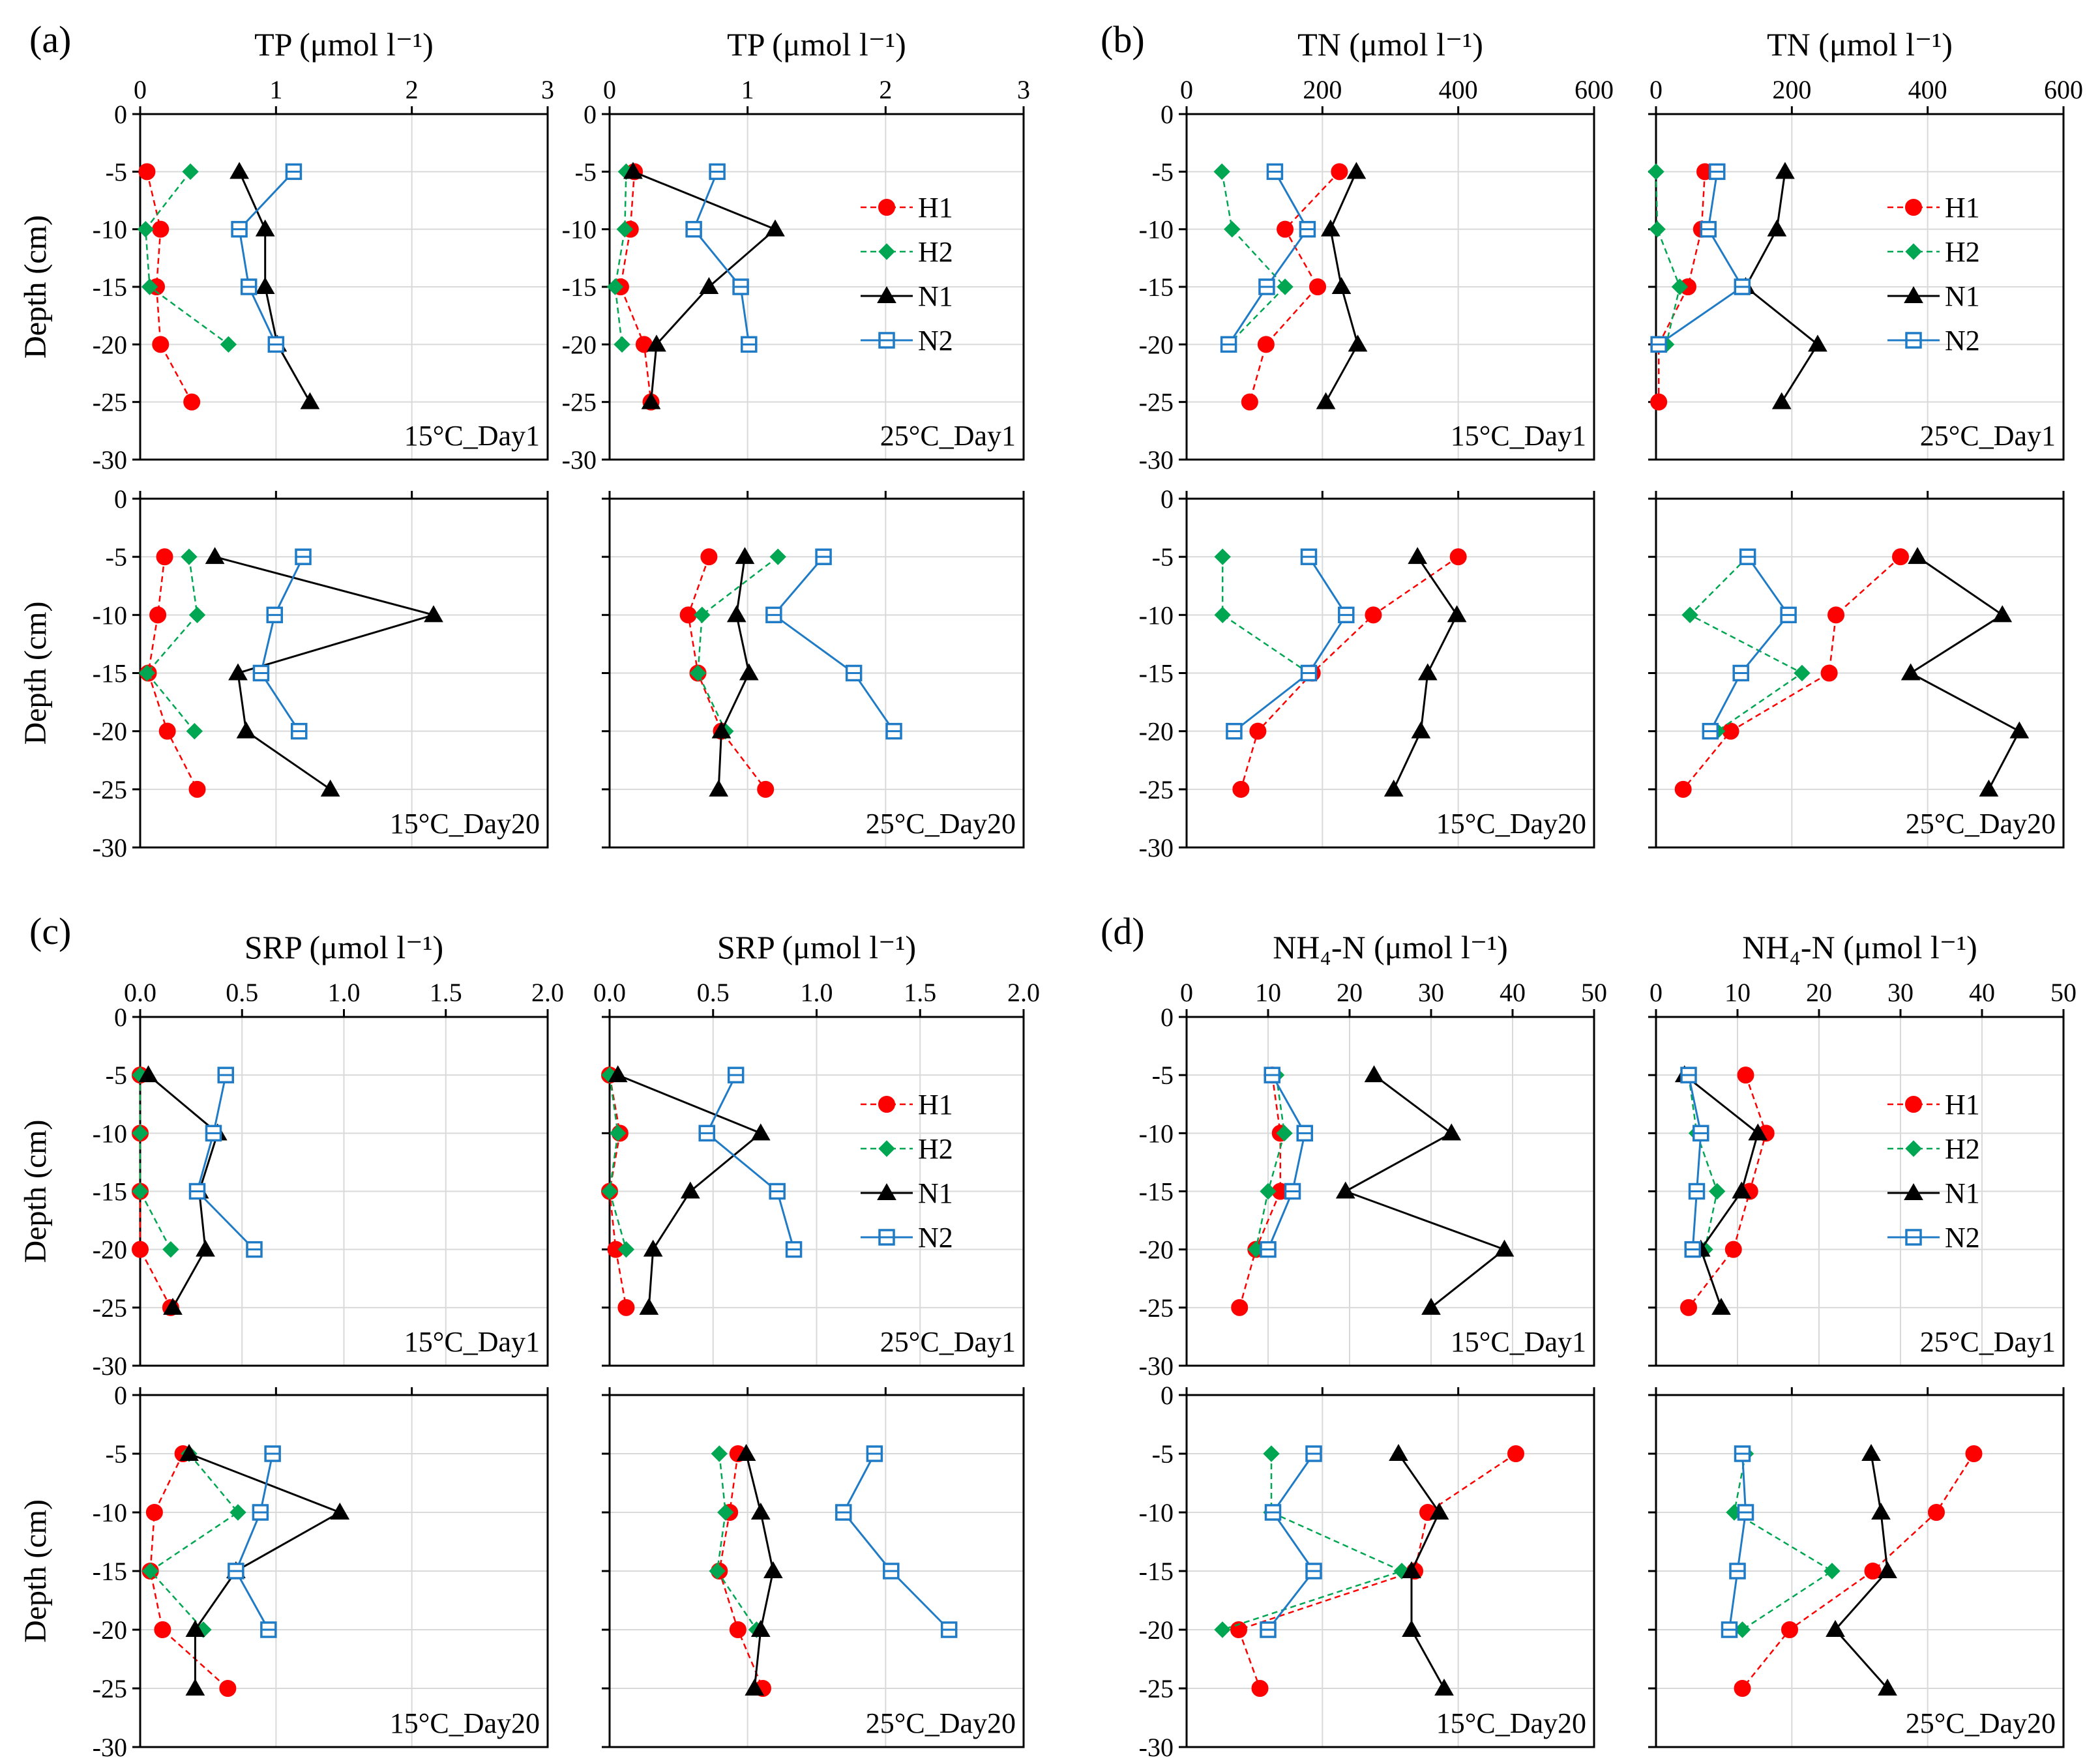  What do you see at coordinates (626, 1249) in the screenshot?
I see `panel-9-series-H2-point` at bounding box center [626, 1249].